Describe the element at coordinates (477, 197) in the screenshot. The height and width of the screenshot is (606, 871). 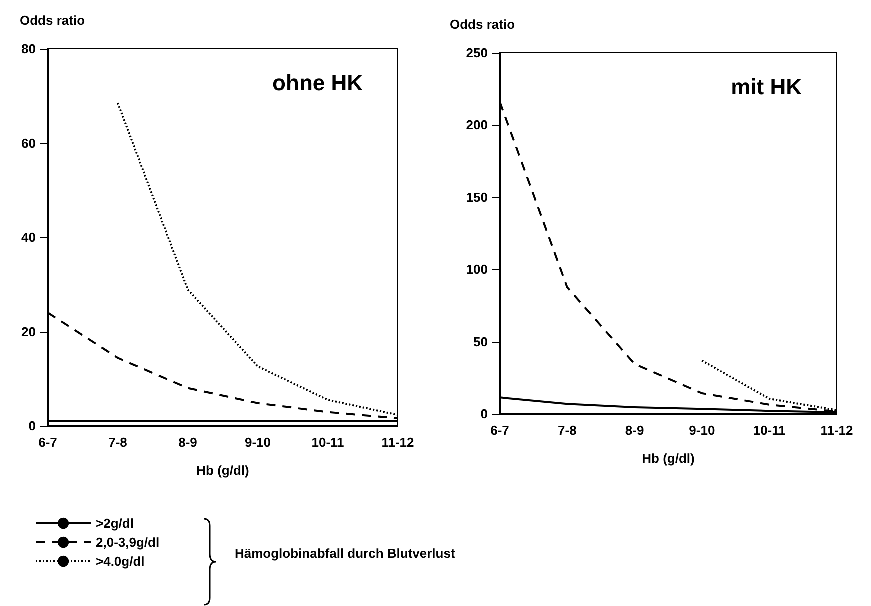
I see `y-tick-label: 150` at that location.